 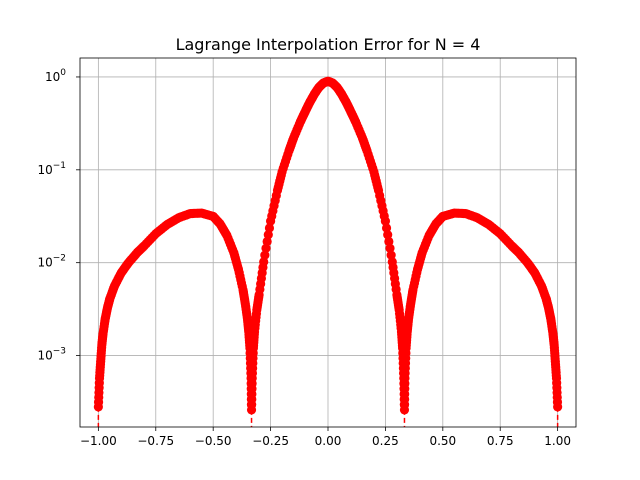 What do you see at coordinates (59, 259) in the screenshot?
I see `y-tick-exponent: −2` at bounding box center [59, 259].